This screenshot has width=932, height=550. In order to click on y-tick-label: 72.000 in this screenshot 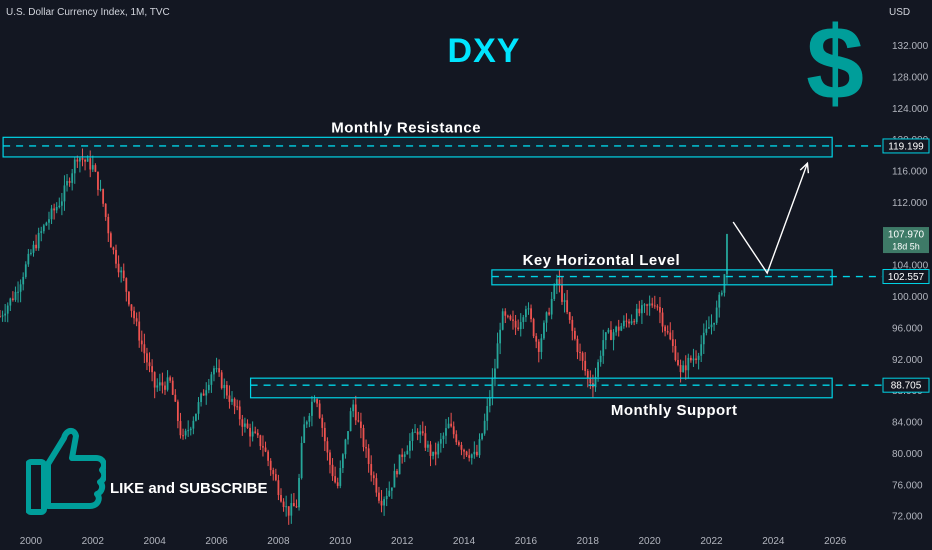, I will do `click(907, 517)`.